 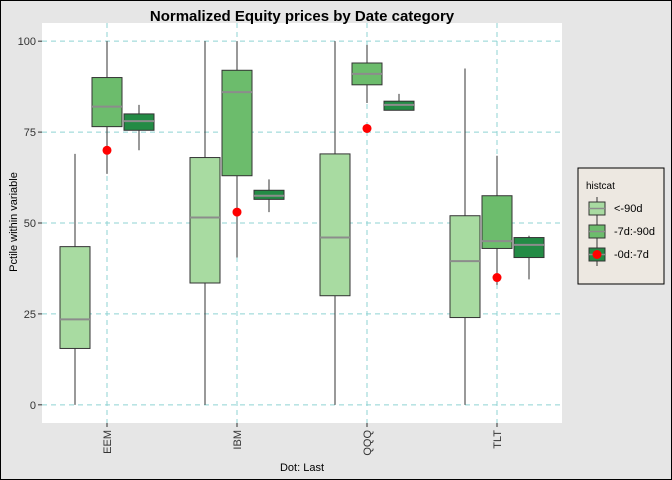 I want to click on y-tick-label: 75, so click(x=30, y=133).